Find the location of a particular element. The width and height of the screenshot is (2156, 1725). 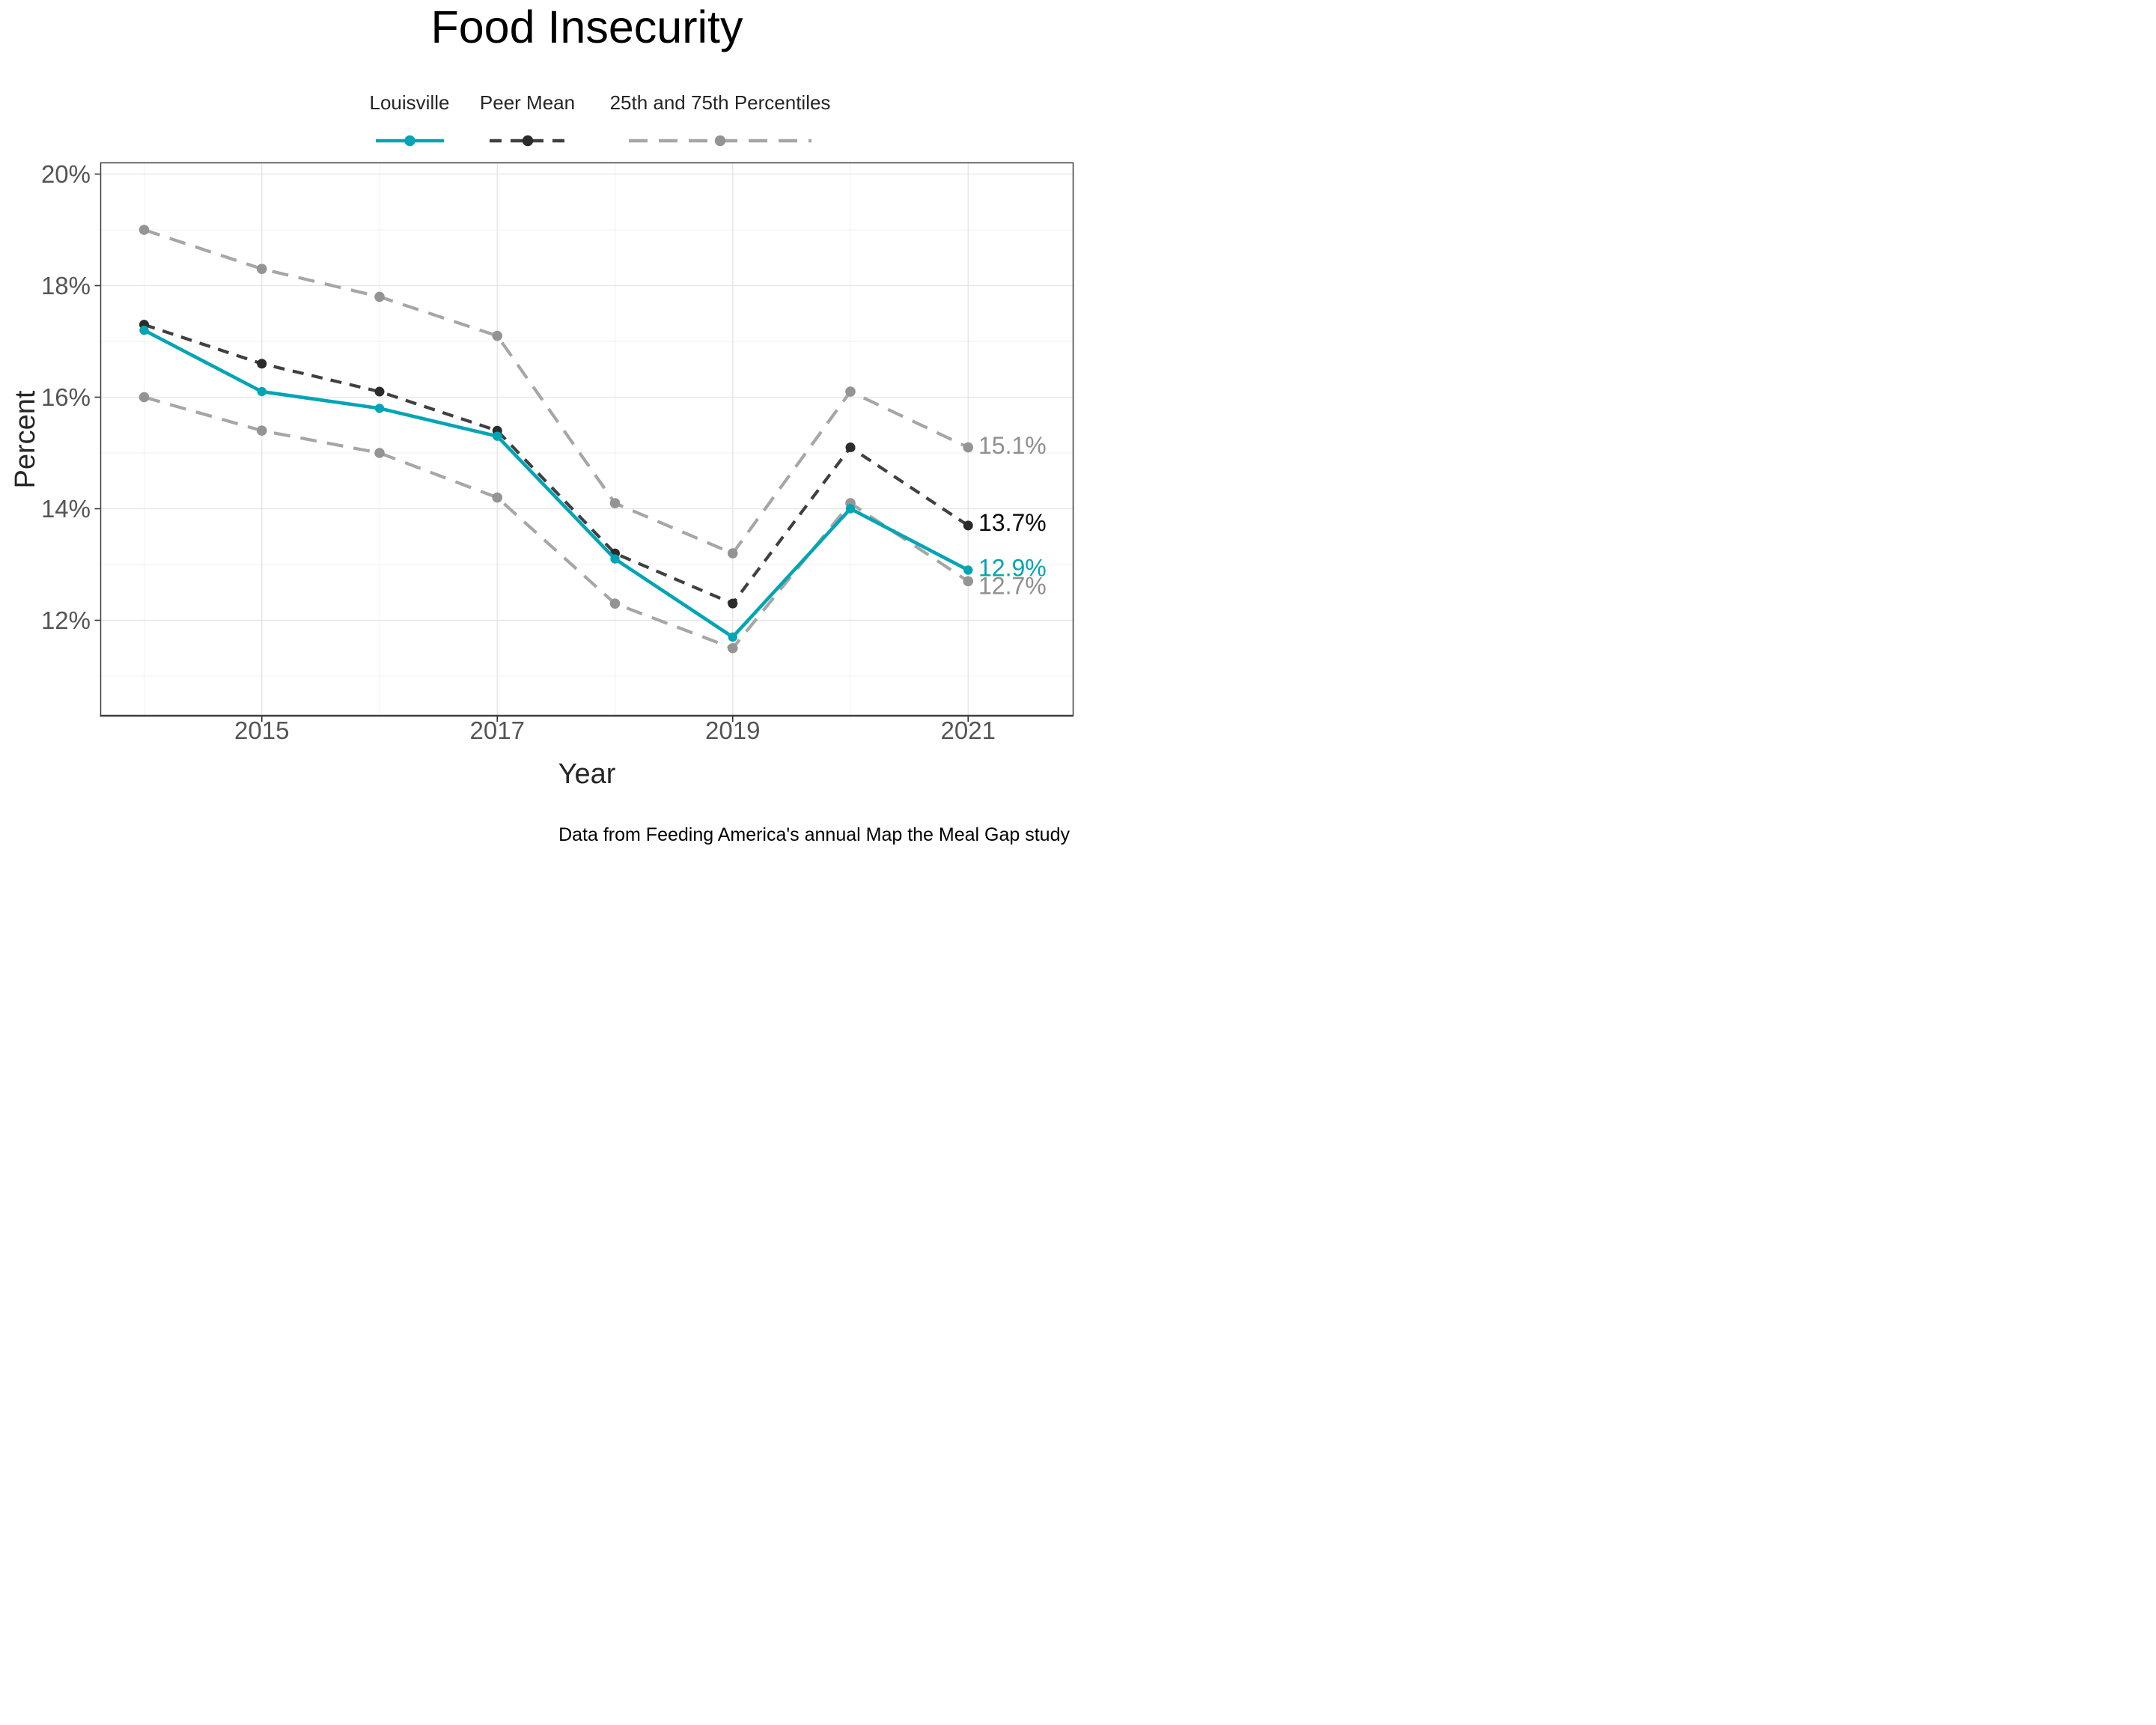

series-line-75th-percentile is located at coordinates (556, 392).